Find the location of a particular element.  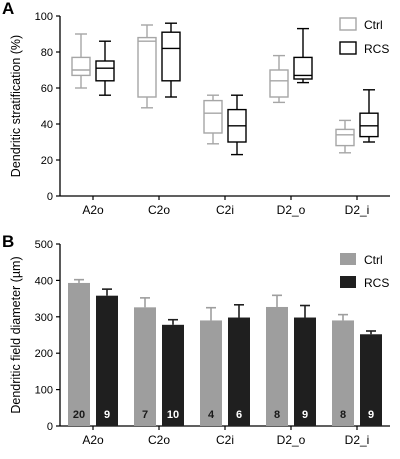

box-ctrl-a2o is located at coordinates (81, 61).